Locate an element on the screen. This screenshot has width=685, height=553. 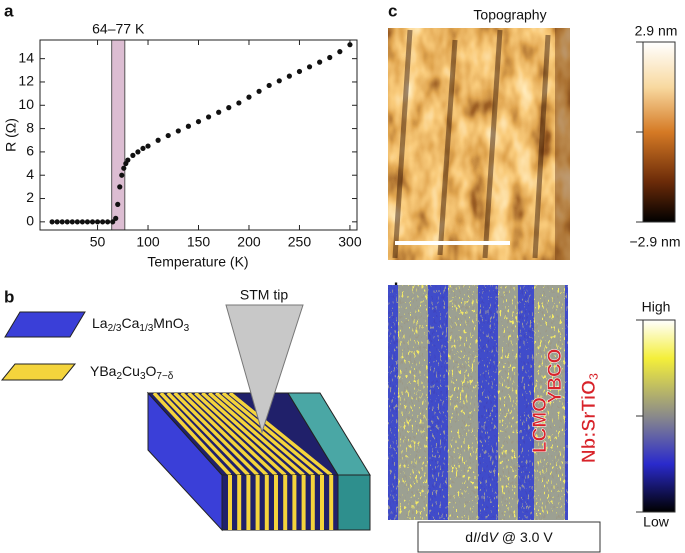
block-front is located at coordinates (280, 502).